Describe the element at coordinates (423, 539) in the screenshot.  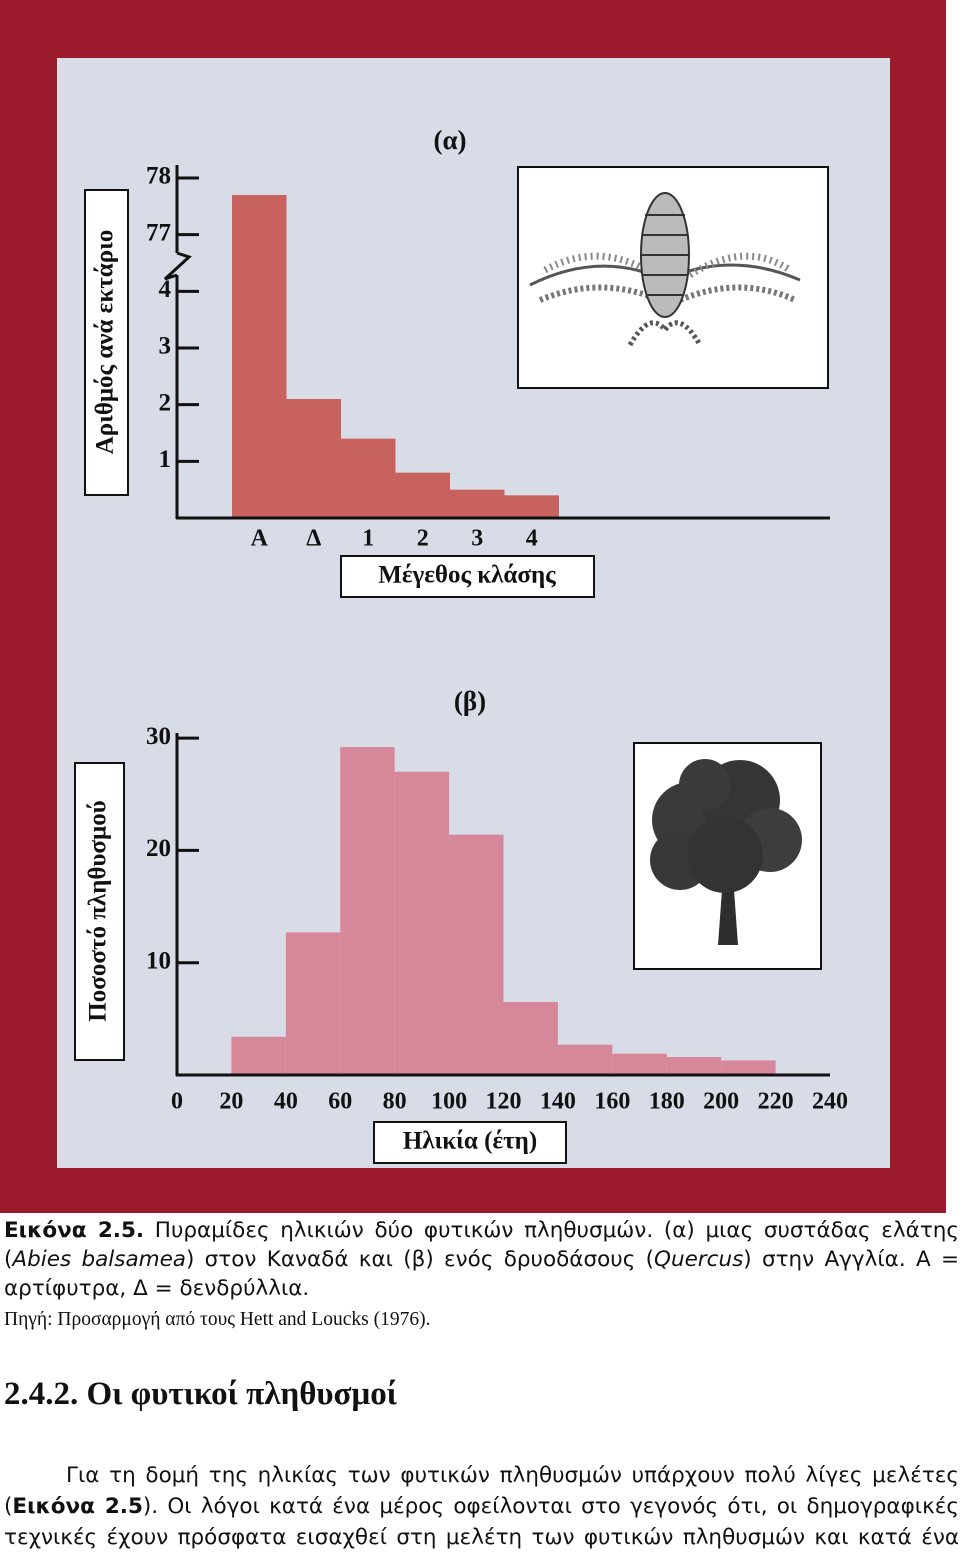
I see `x-tick-label: 2` at that location.